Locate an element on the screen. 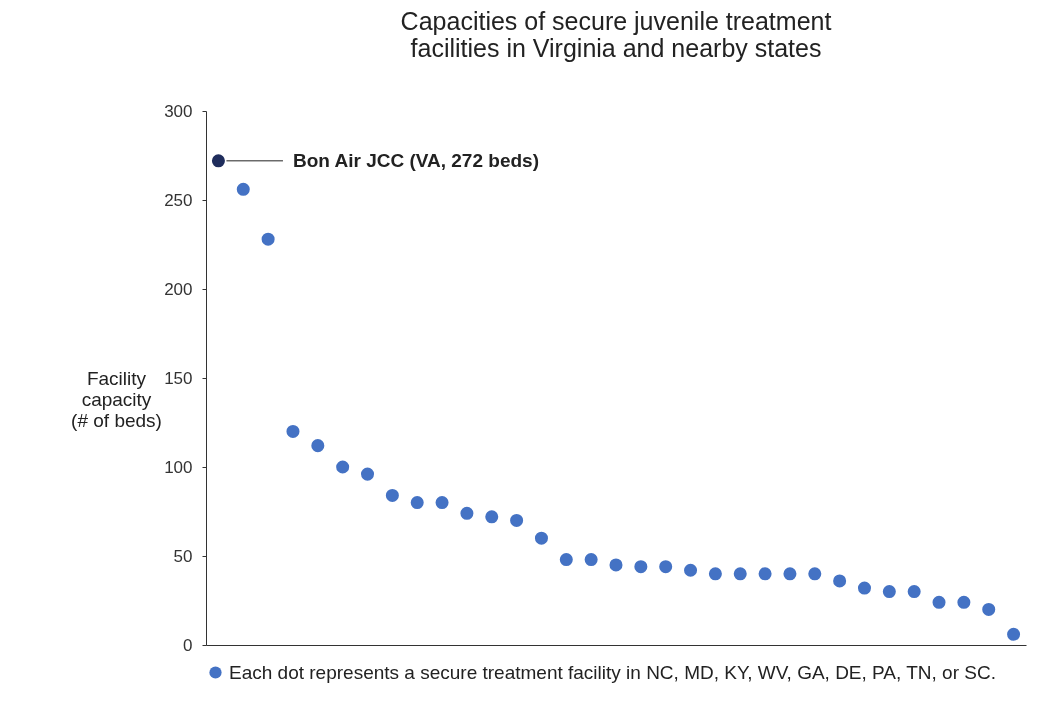  y-tick-label: 150 is located at coordinates (178, 378).